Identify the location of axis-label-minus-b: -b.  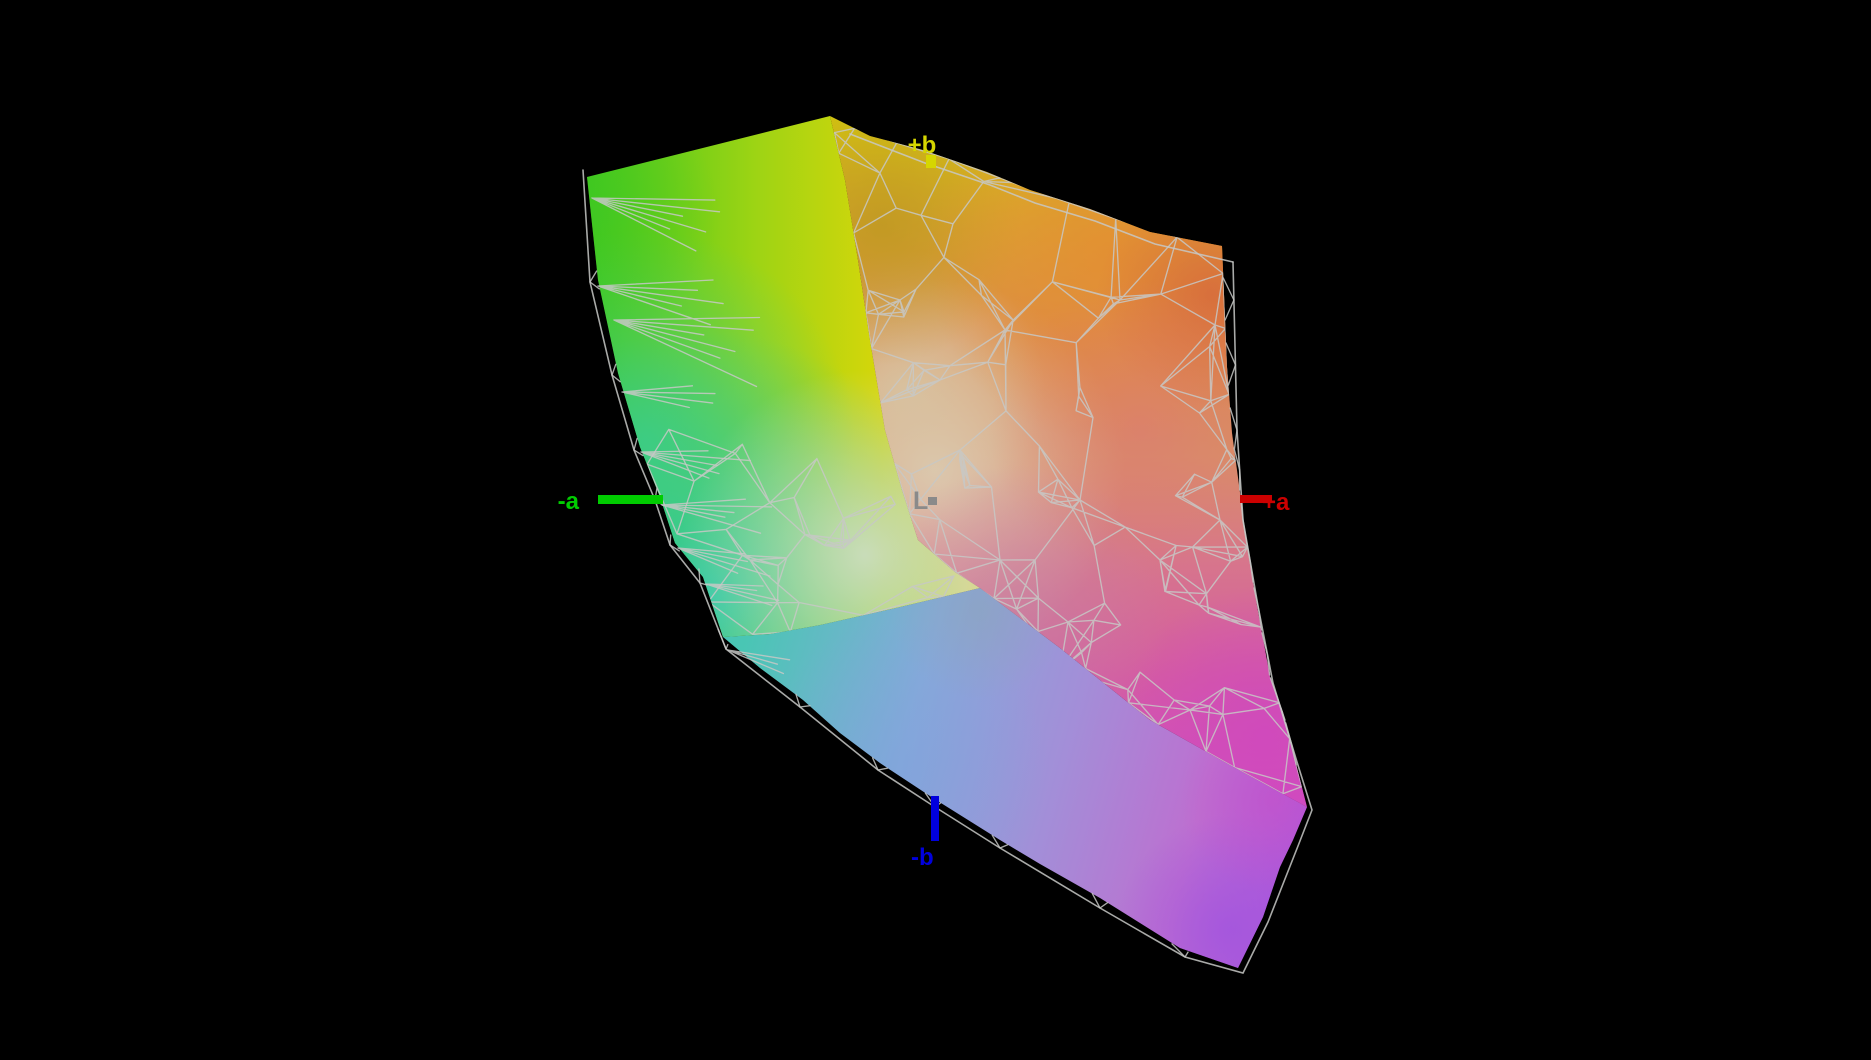
(922, 857).